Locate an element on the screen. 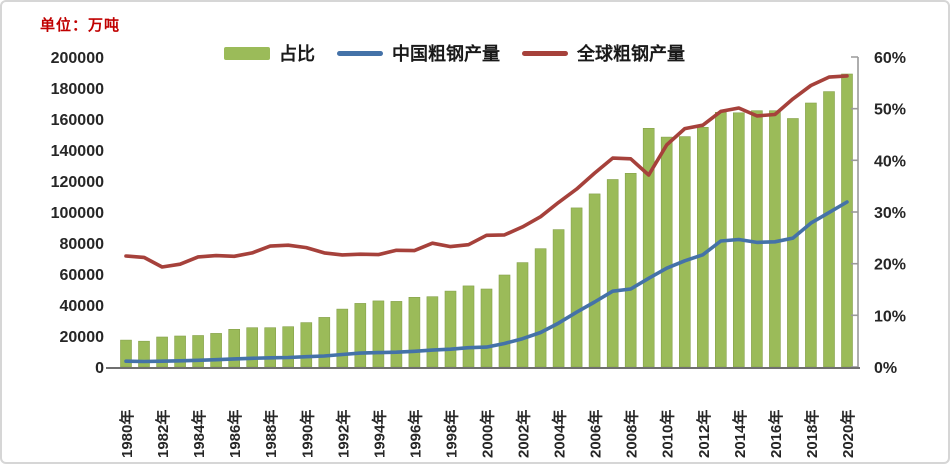 This screenshot has width=950, height=464. share-bar-2015 is located at coordinates (757, 239).